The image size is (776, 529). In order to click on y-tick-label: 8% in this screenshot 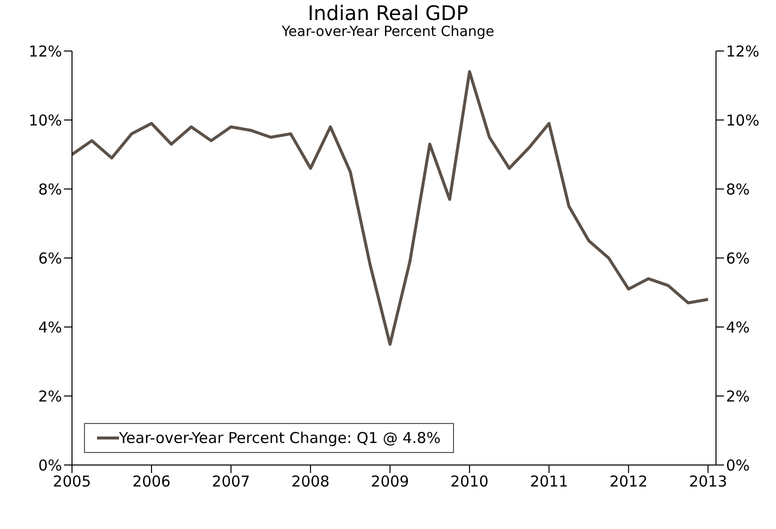, I will do `click(50, 189)`.